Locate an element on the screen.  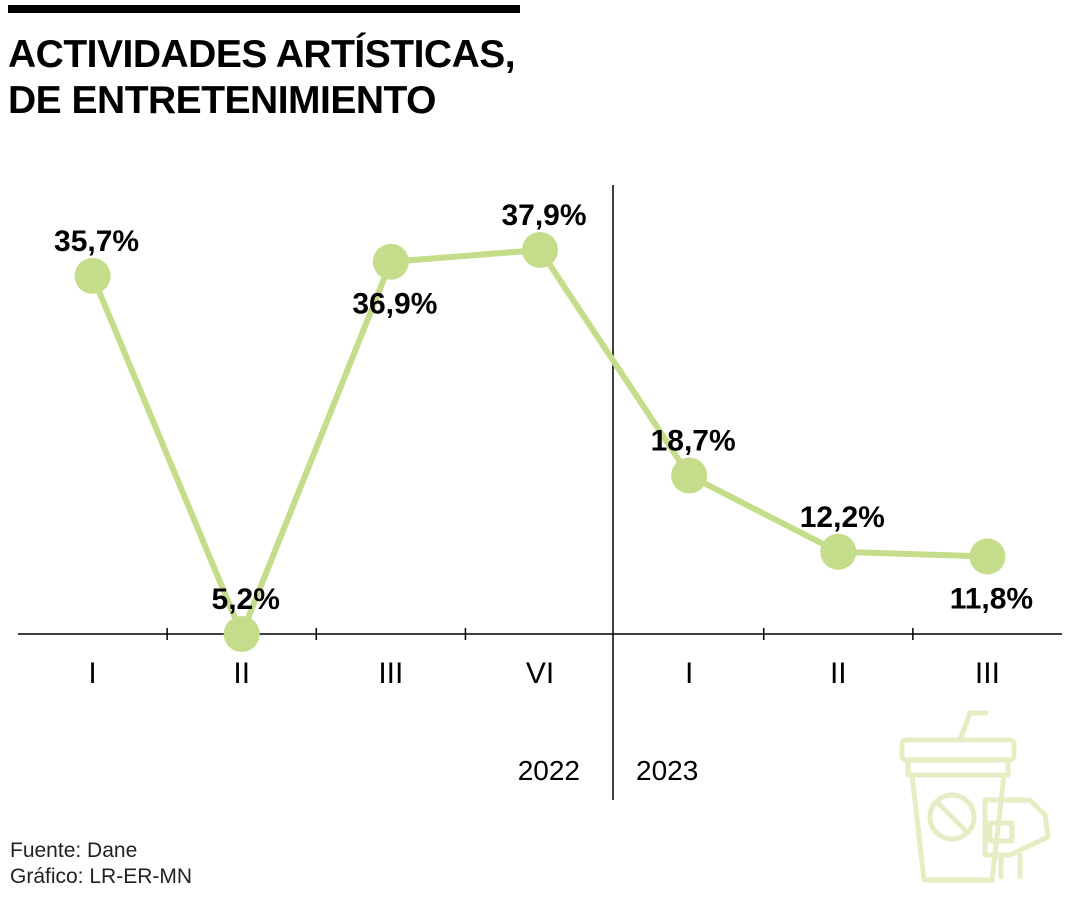
value-label-1: 5,2% is located at coordinates (246, 599).